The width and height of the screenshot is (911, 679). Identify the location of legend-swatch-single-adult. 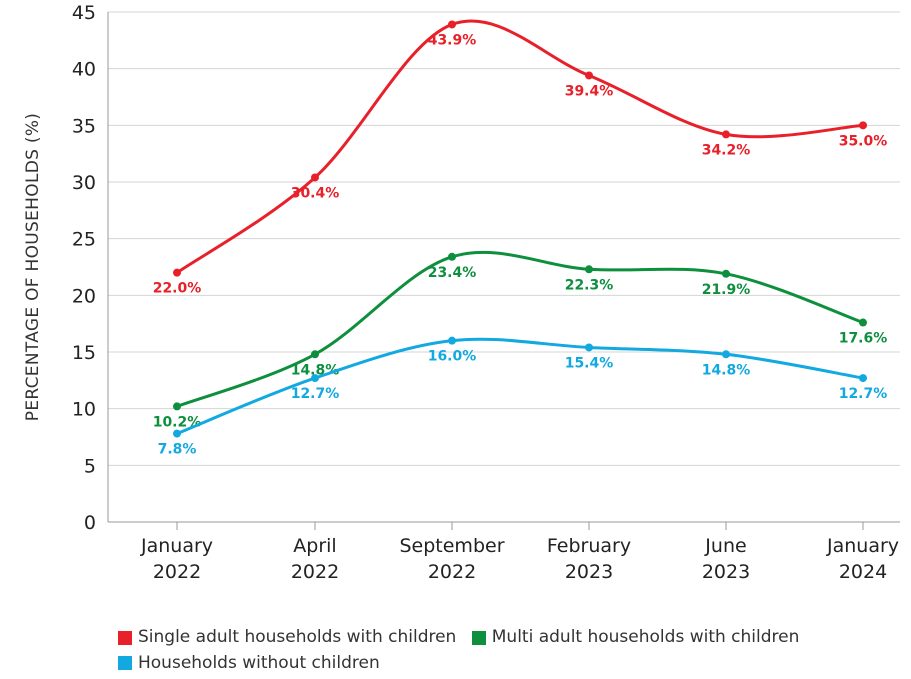
(125, 637).